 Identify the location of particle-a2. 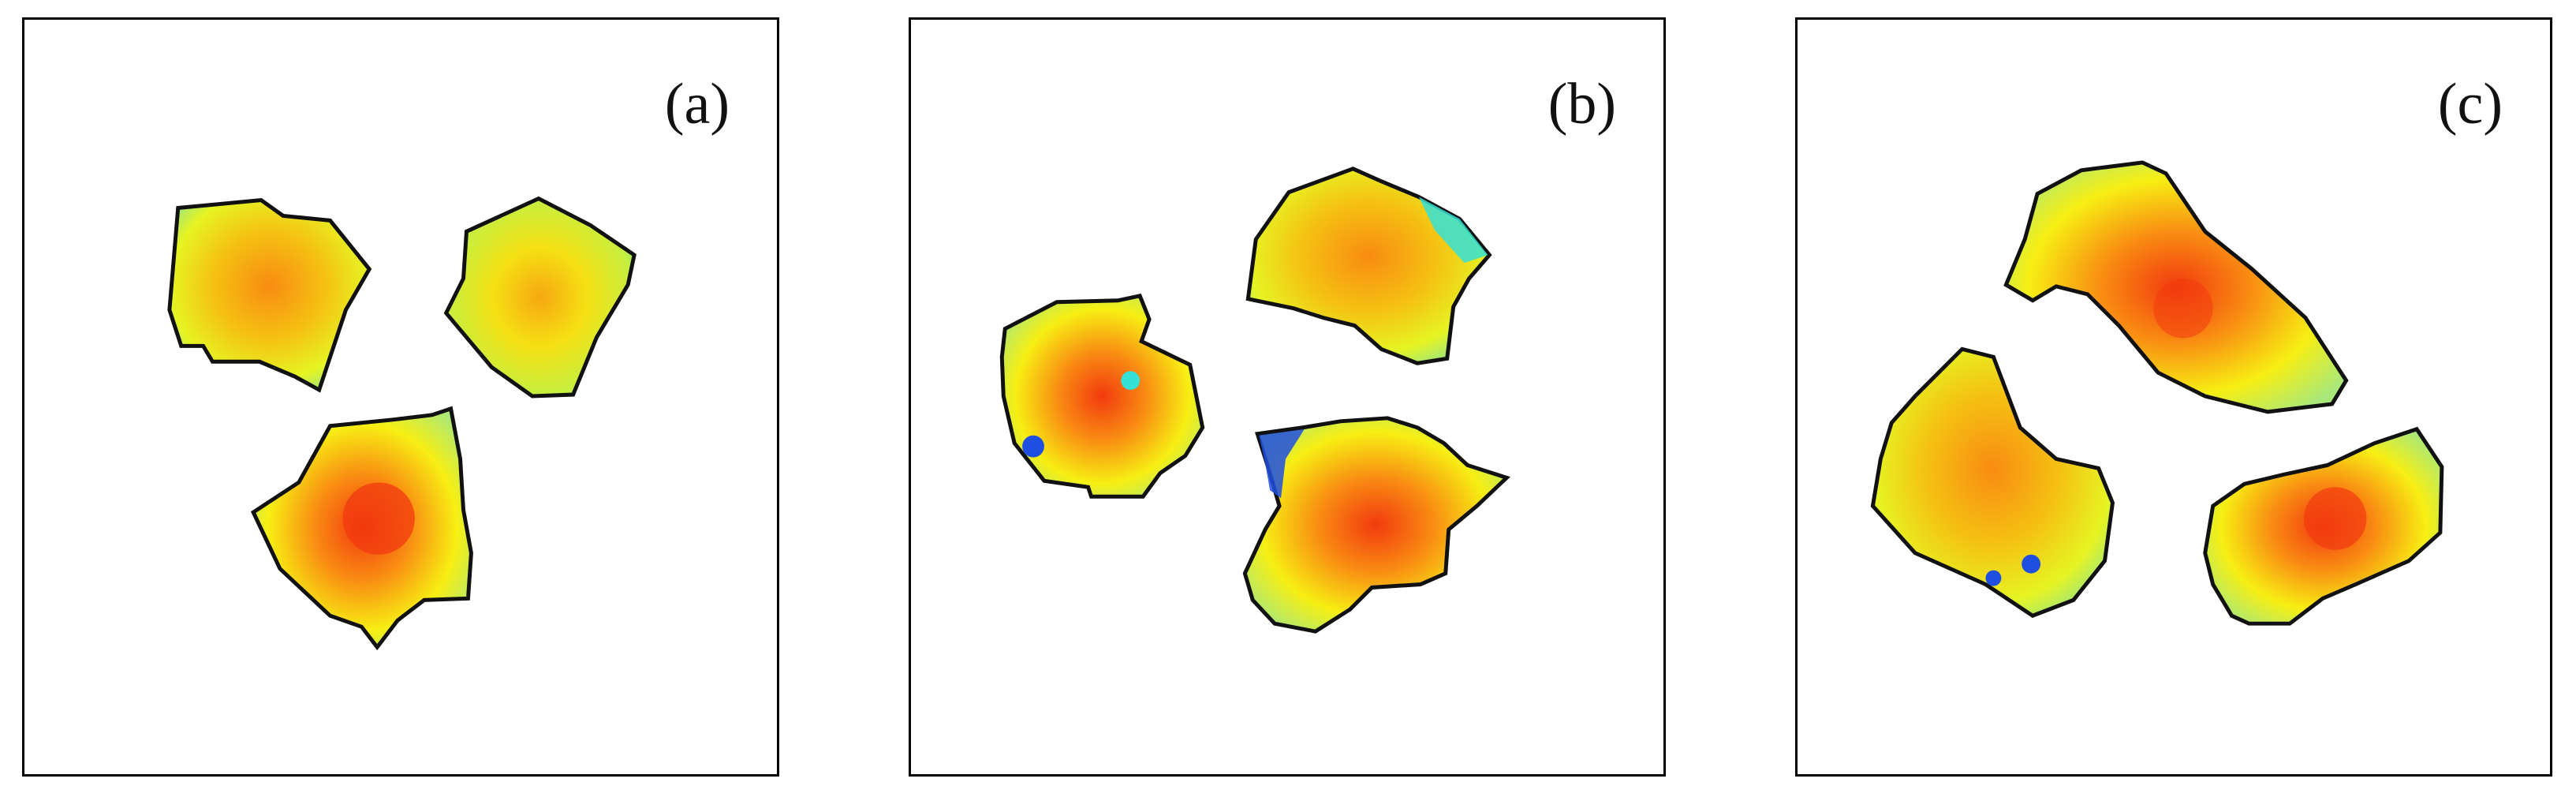
(540, 297).